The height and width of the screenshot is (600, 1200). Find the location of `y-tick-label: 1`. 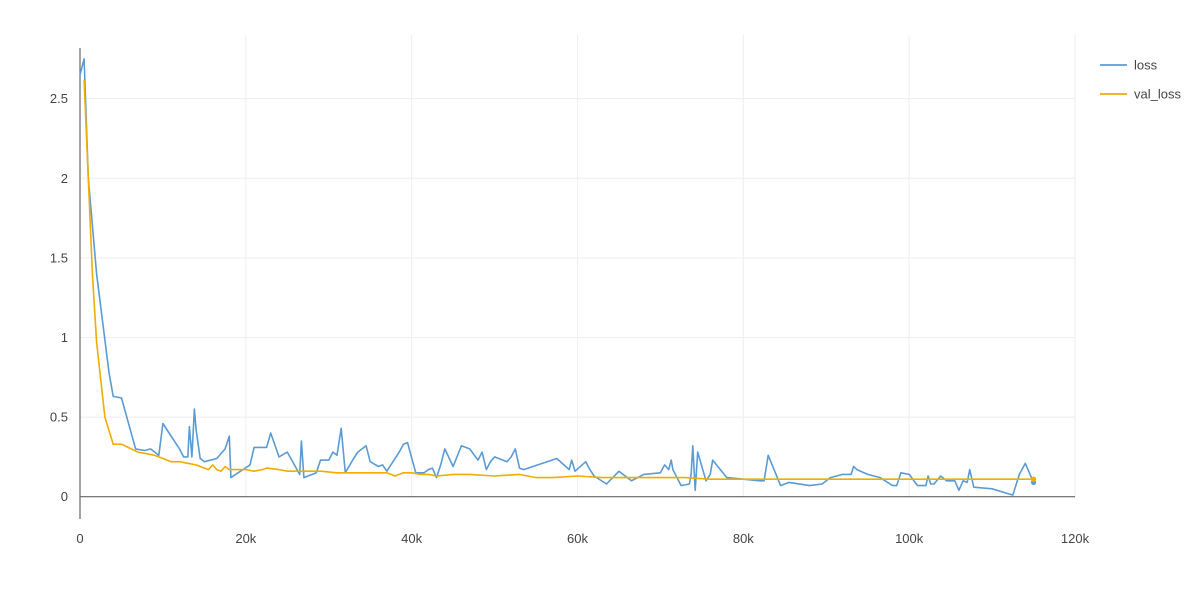

y-tick-label: 1 is located at coordinates (64, 337).